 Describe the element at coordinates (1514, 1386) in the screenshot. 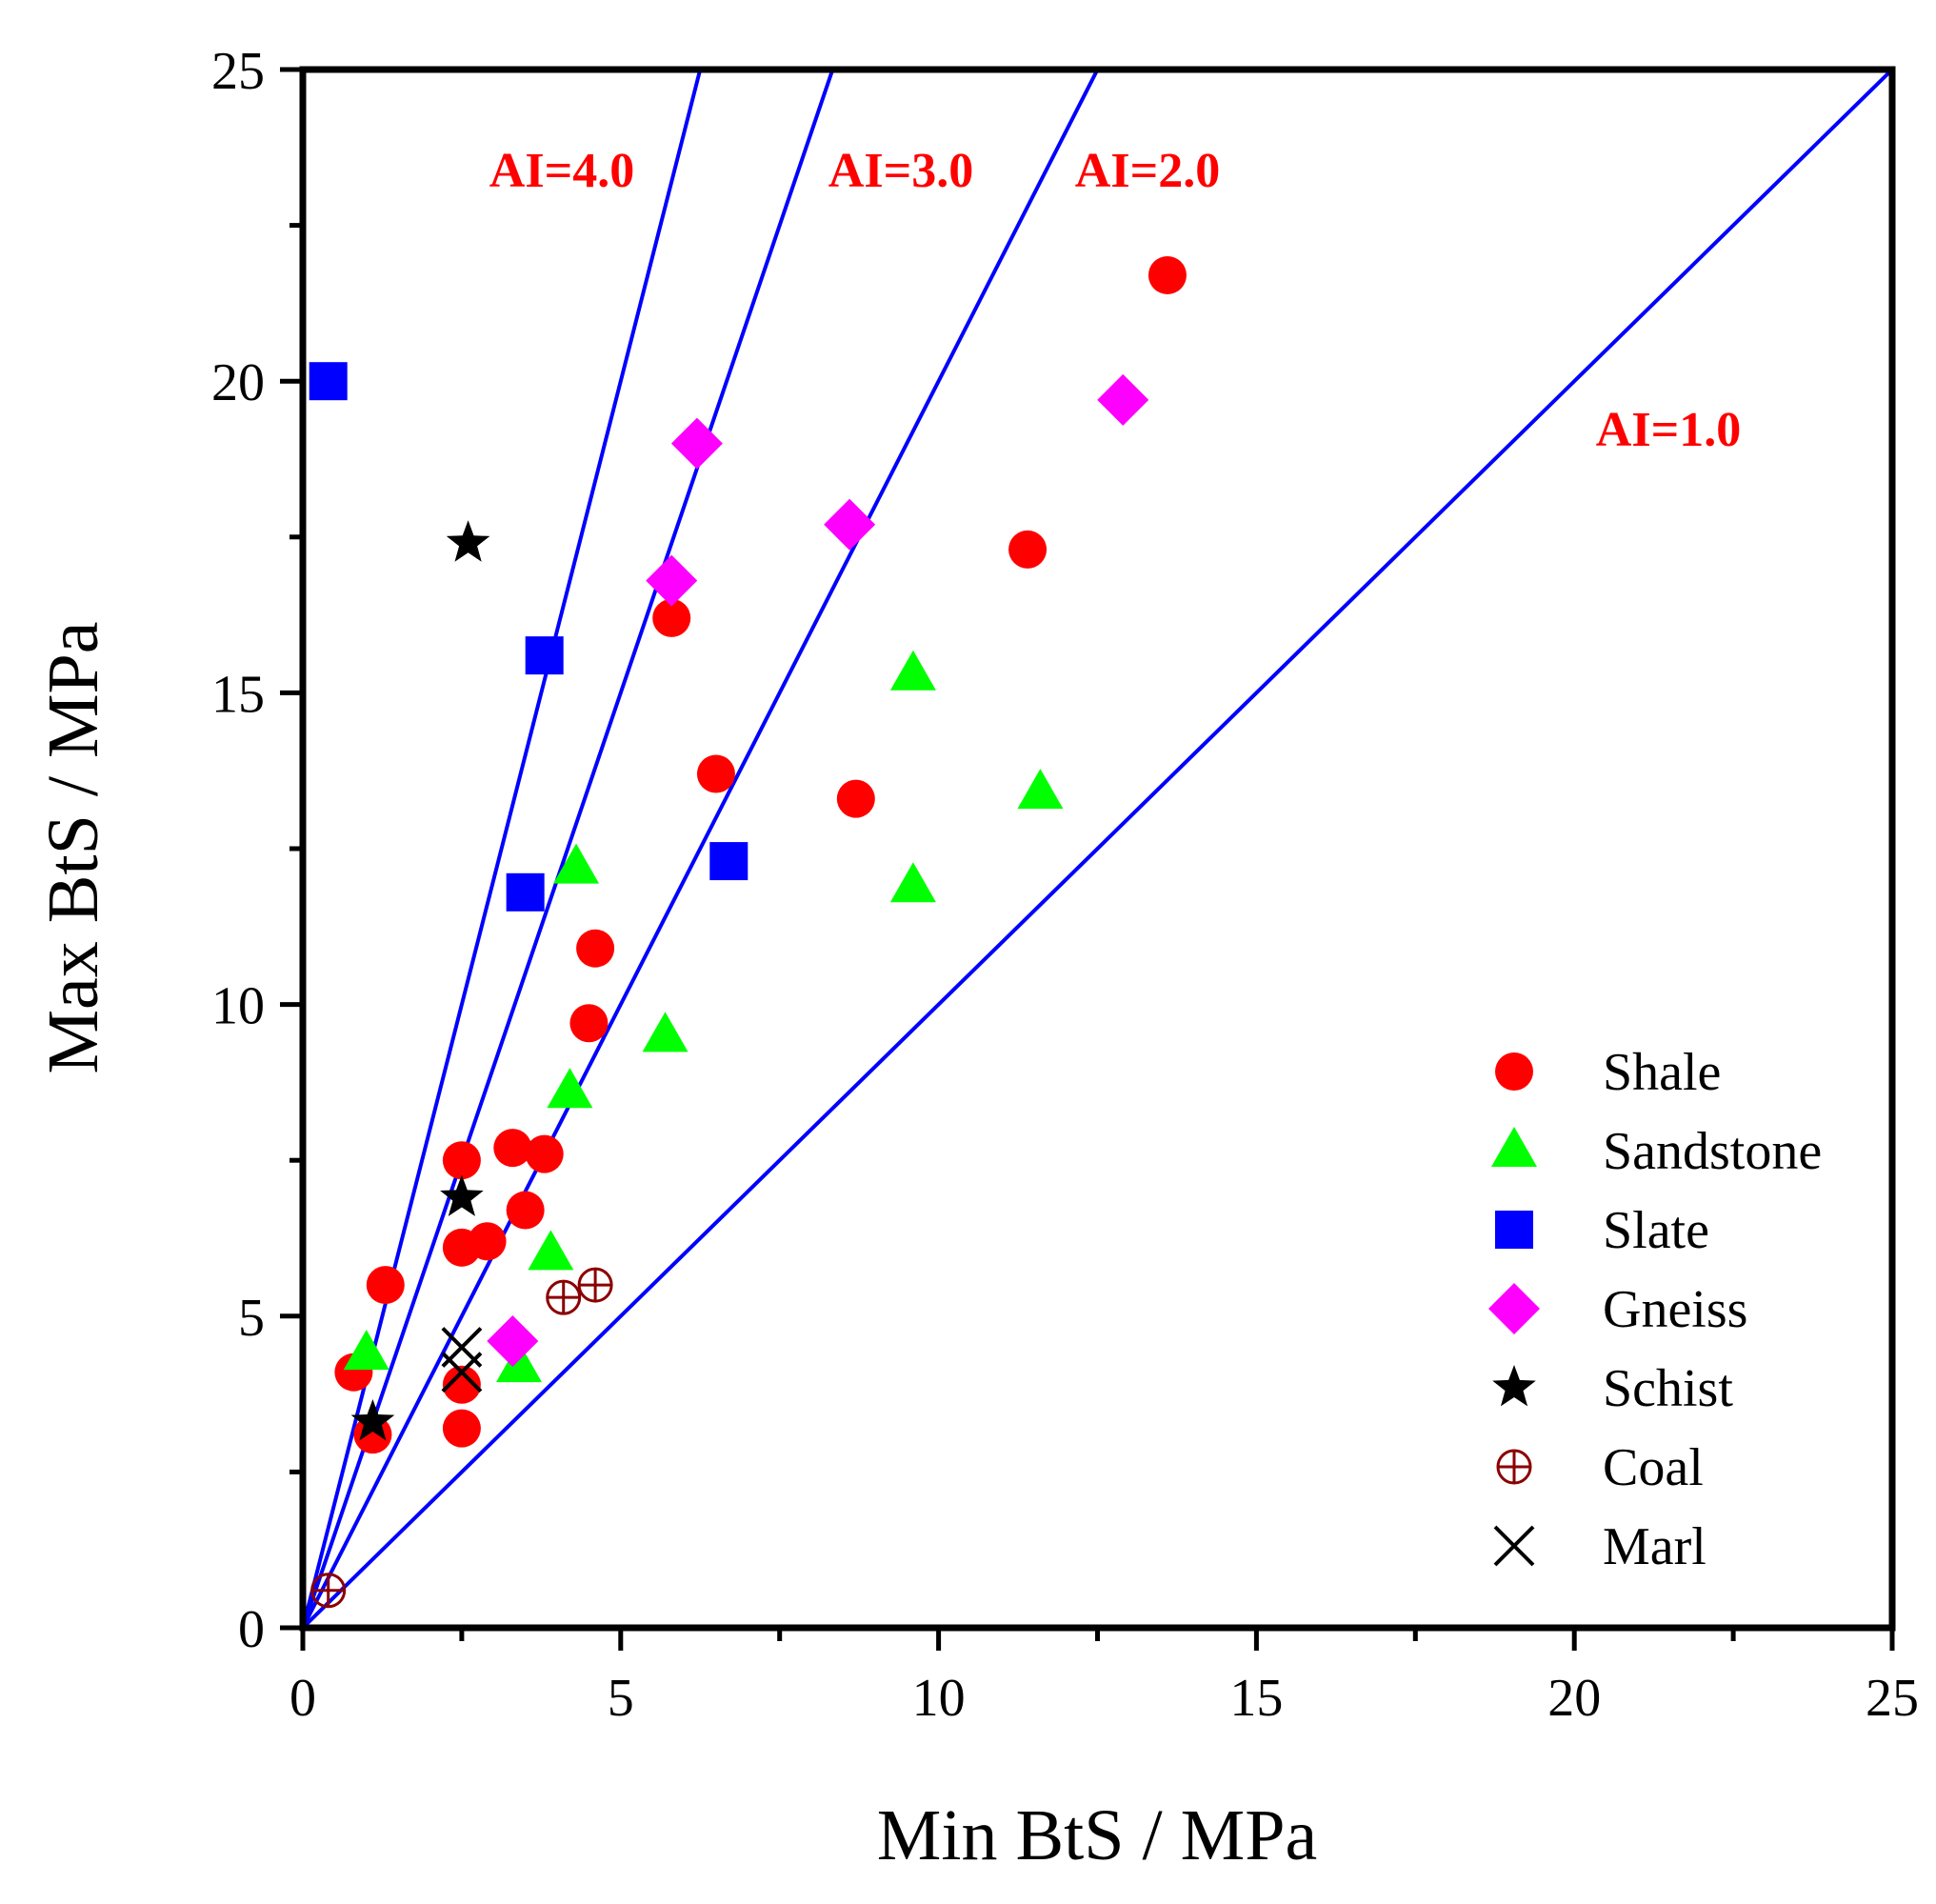

I see `legend-marker-schist` at that location.